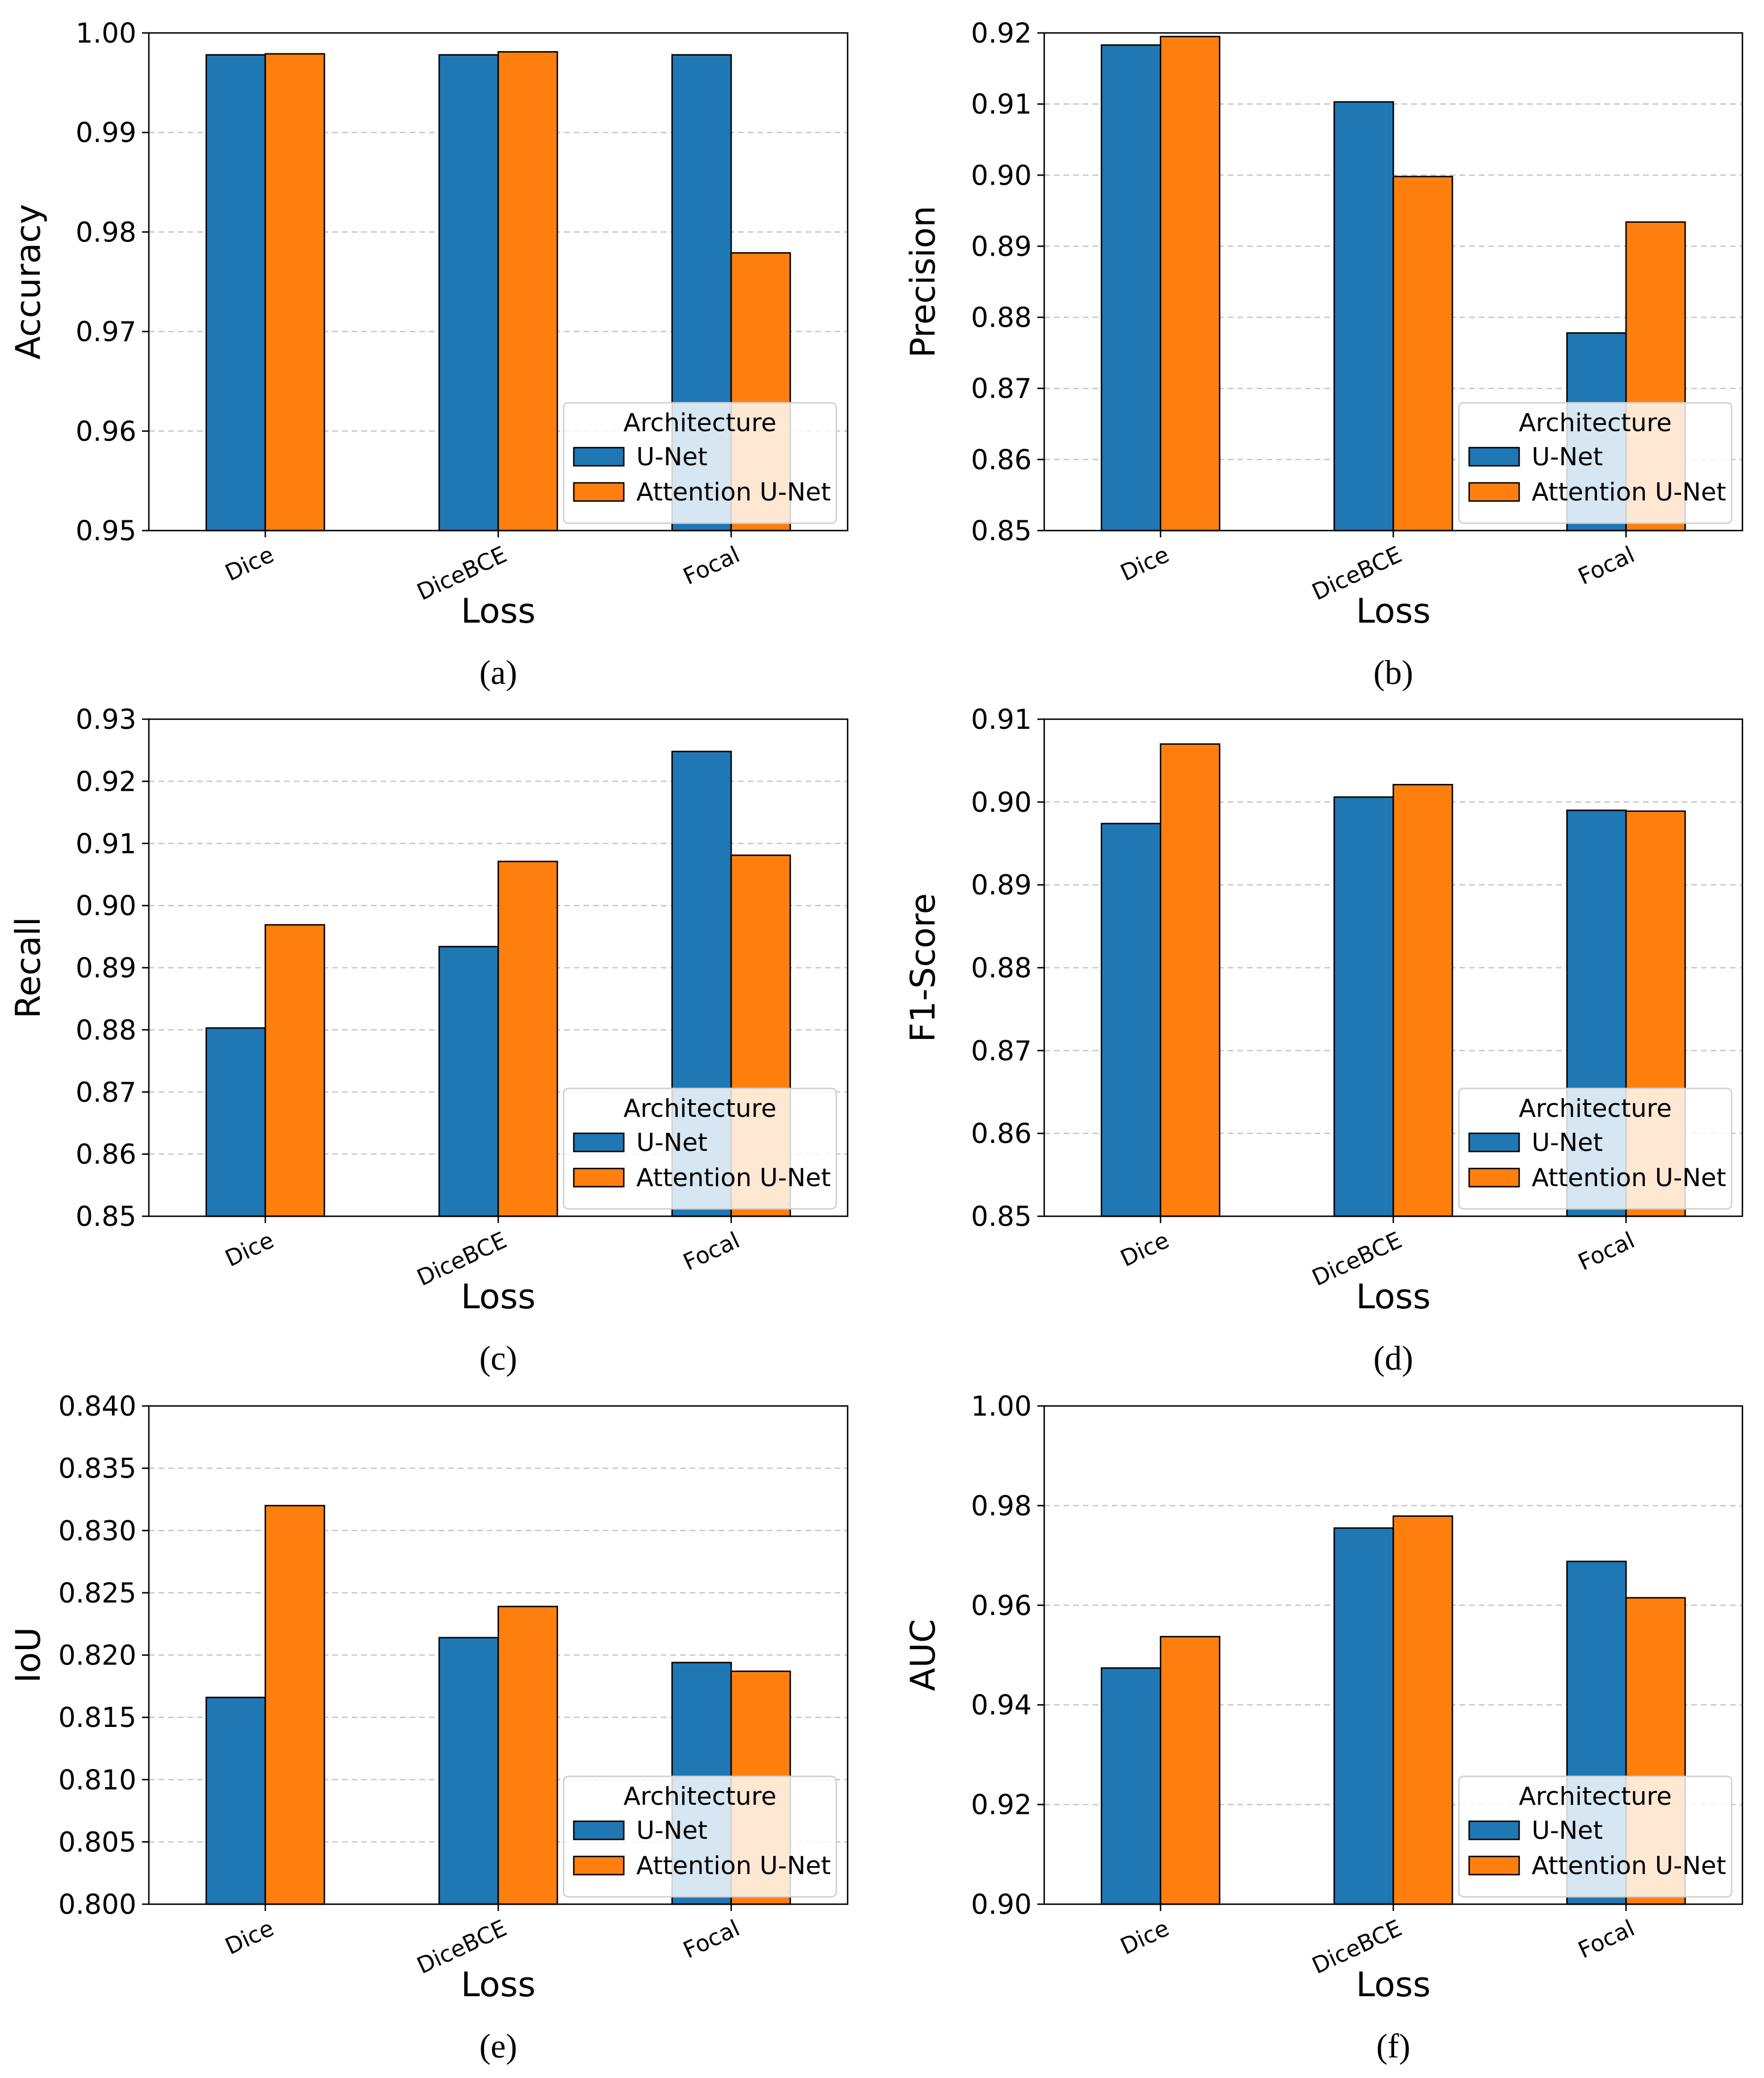 The width and height of the screenshot is (1764, 2078). What do you see at coordinates (97, 1593) in the screenshot?
I see `y-tick-label: 0.825` at bounding box center [97, 1593].